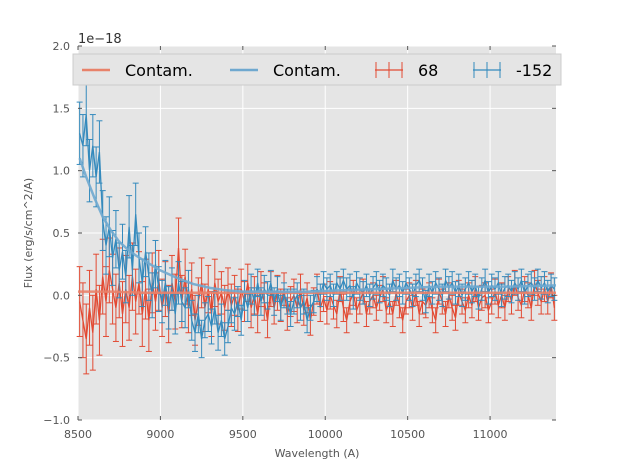 Image resolution: width=617 pixels, height=467 pixels. Describe the element at coordinates (407, 434) in the screenshot. I see `x-tick-label: 10500` at that location.